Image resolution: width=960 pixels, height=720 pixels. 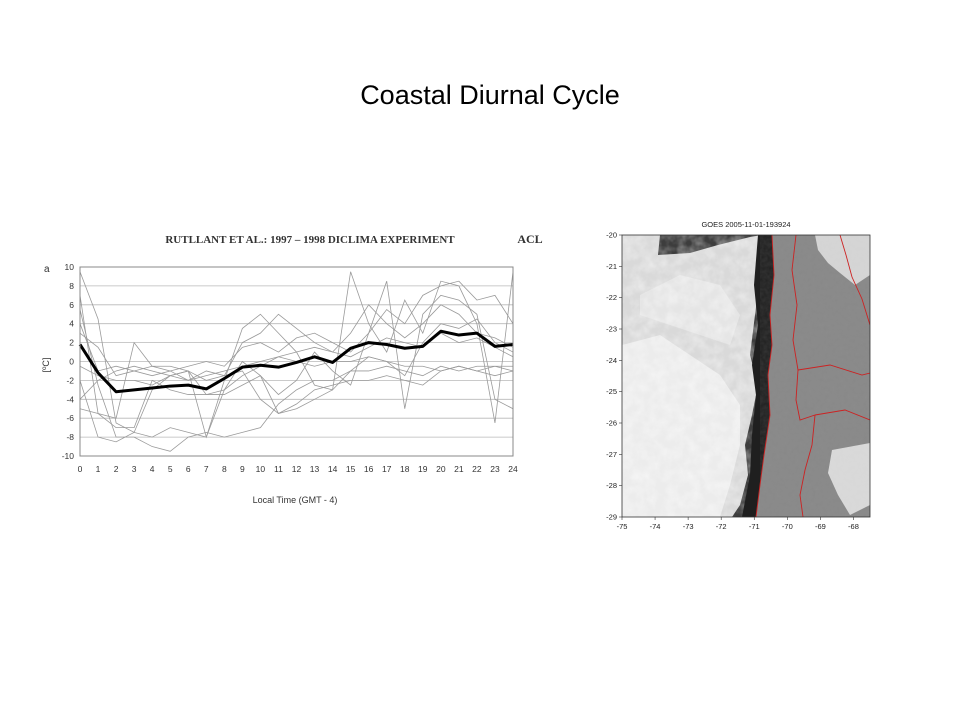 What do you see at coordinates (854, 280) in the screenshot?
I see `argentina-bolivia-border` at bounding box center [854, 280].